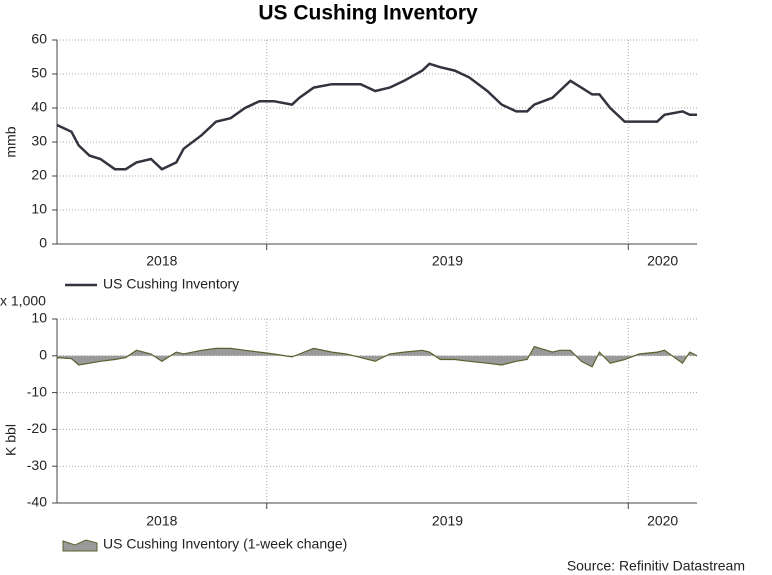 The image size is (772, 575). What do you see at coordinates (656, 566) in the screenshot?
I see `source: Source: Refinitiv Datastream` at bounding box center [656, 566].